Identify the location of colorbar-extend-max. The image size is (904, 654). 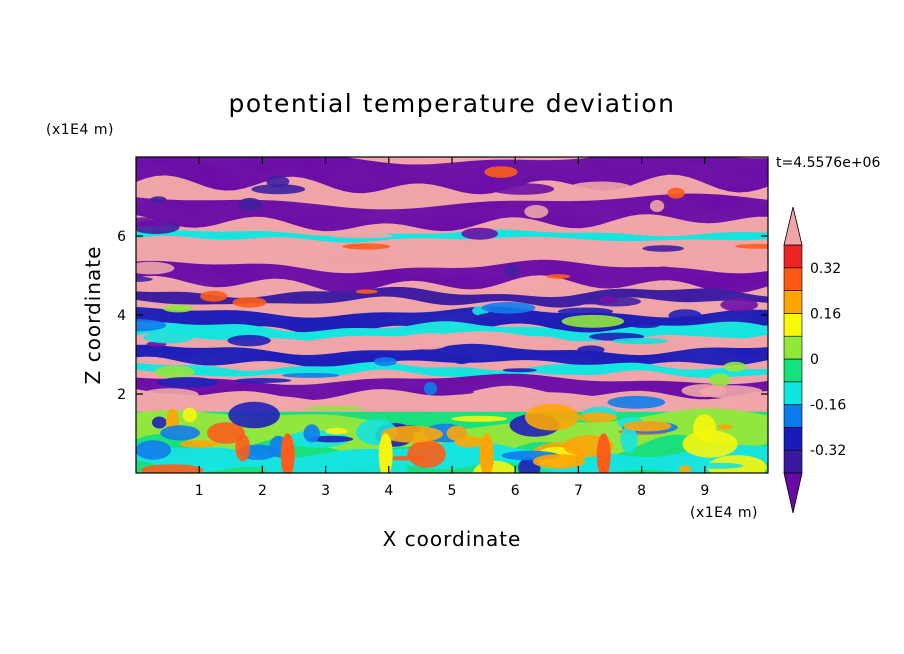
(793, 226).